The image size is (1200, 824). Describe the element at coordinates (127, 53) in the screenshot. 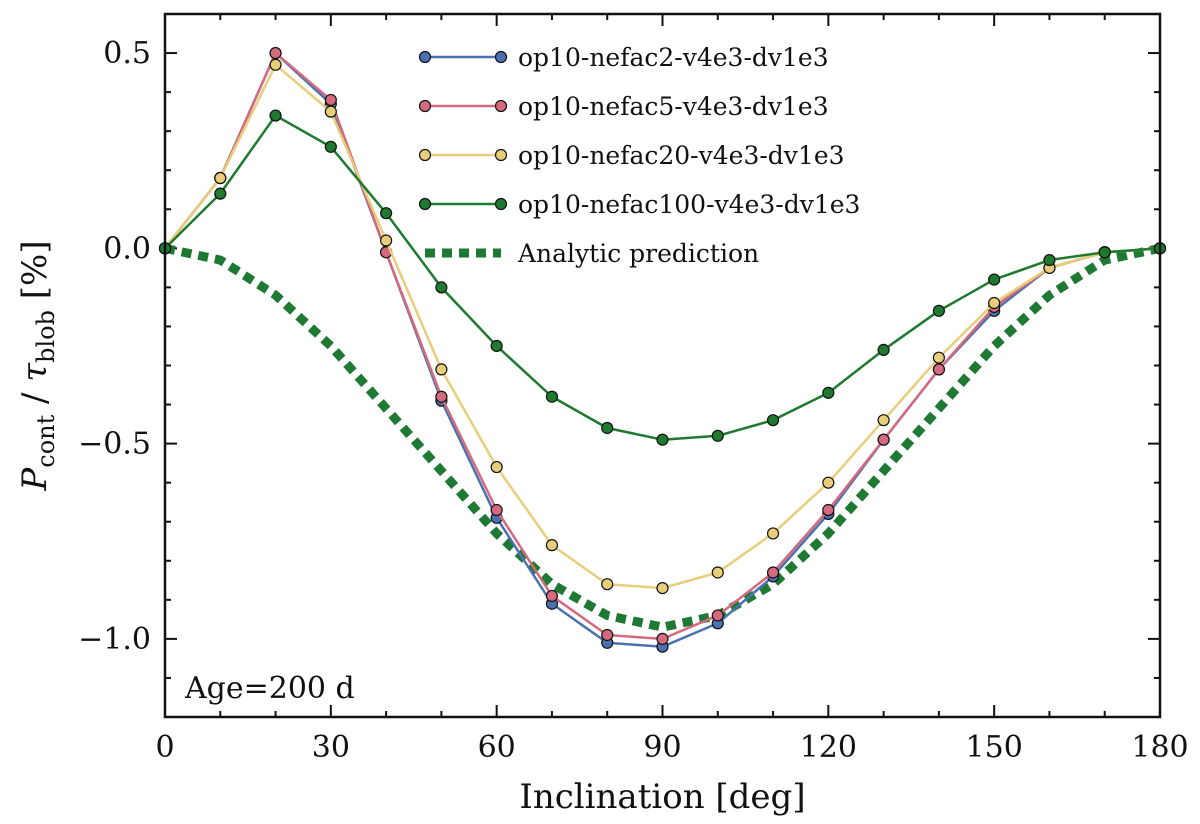

I see `y-tick-label: 0.5` at that location.